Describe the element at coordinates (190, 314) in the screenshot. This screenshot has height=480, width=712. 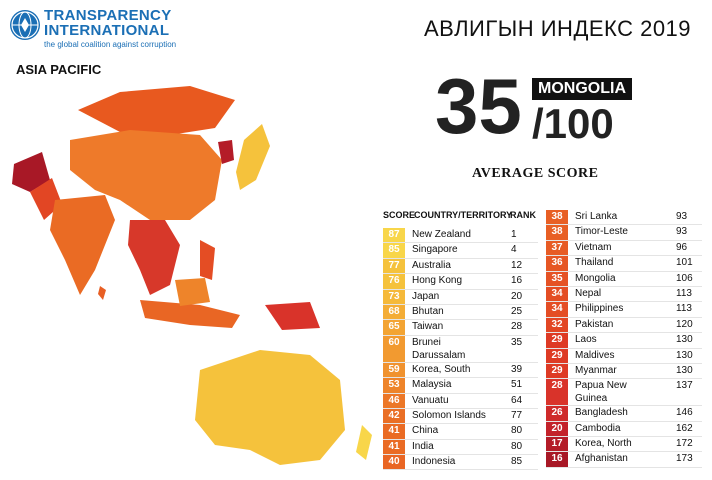
I see `map-region-indonesia` at that location.